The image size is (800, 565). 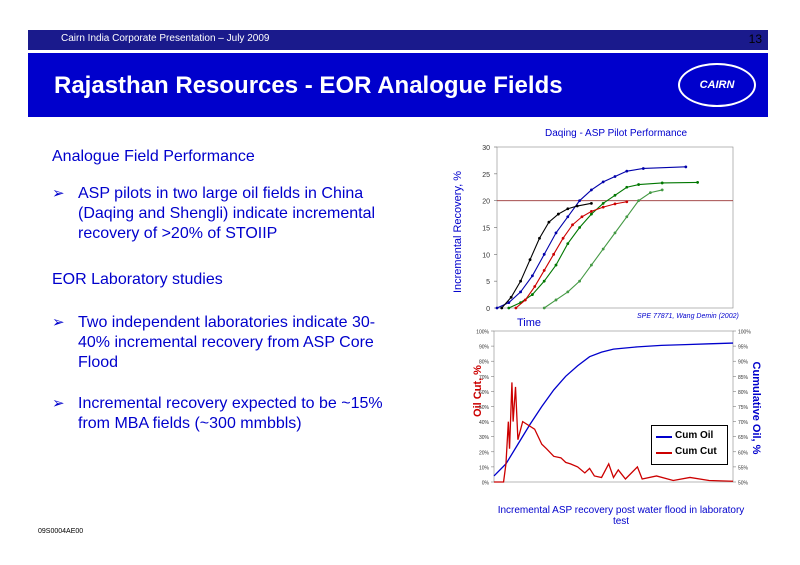 I want to click on legend-item-cum-cut: Cum Cut, so click(x=689, y=453).